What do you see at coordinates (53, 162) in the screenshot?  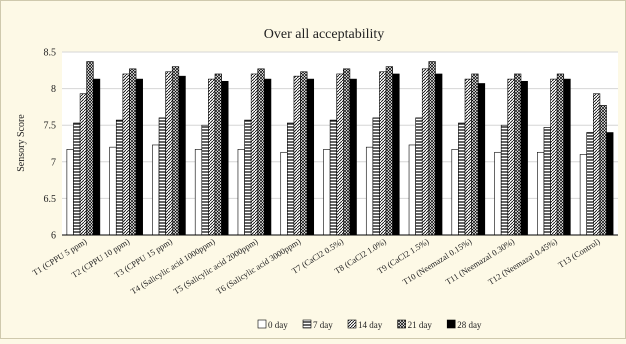 I see `y-tick-label: 7` at bounding box center [53, 162].